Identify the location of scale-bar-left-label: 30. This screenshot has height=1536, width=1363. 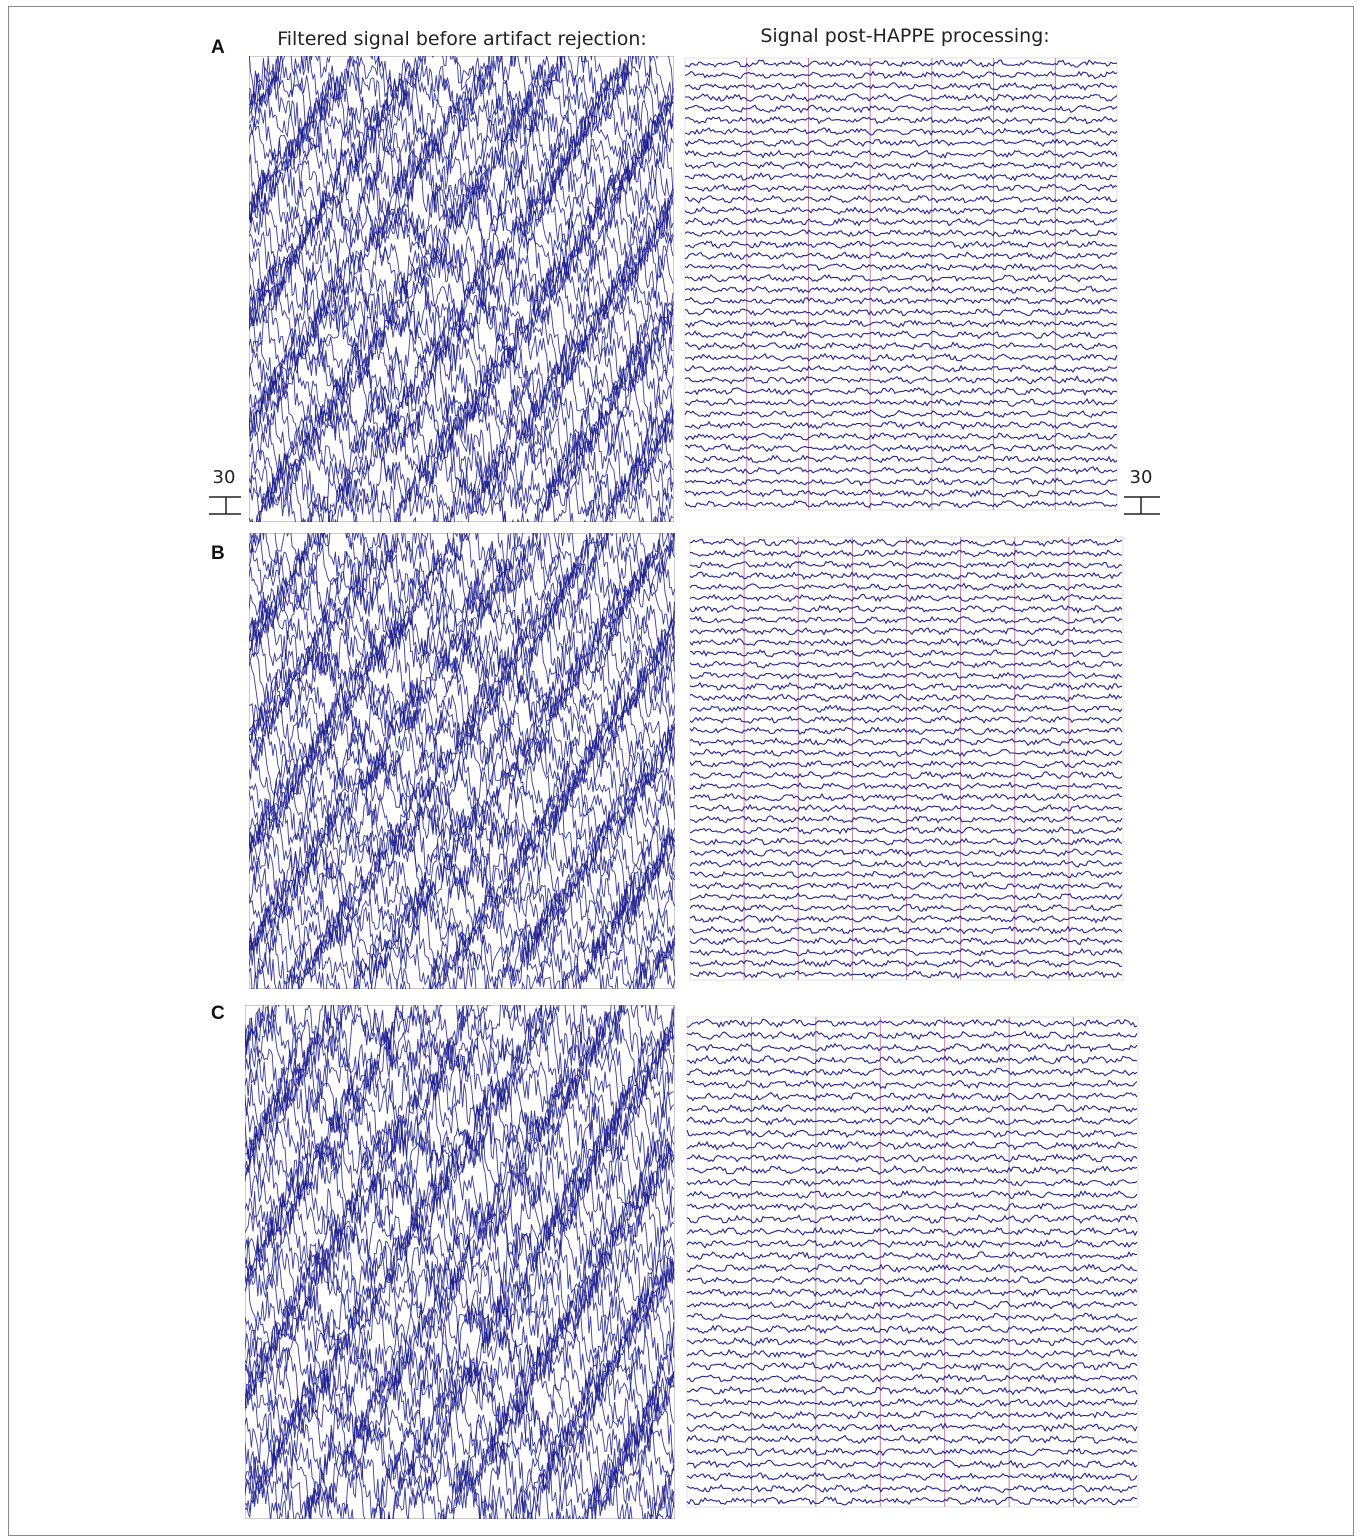
(224, 477).